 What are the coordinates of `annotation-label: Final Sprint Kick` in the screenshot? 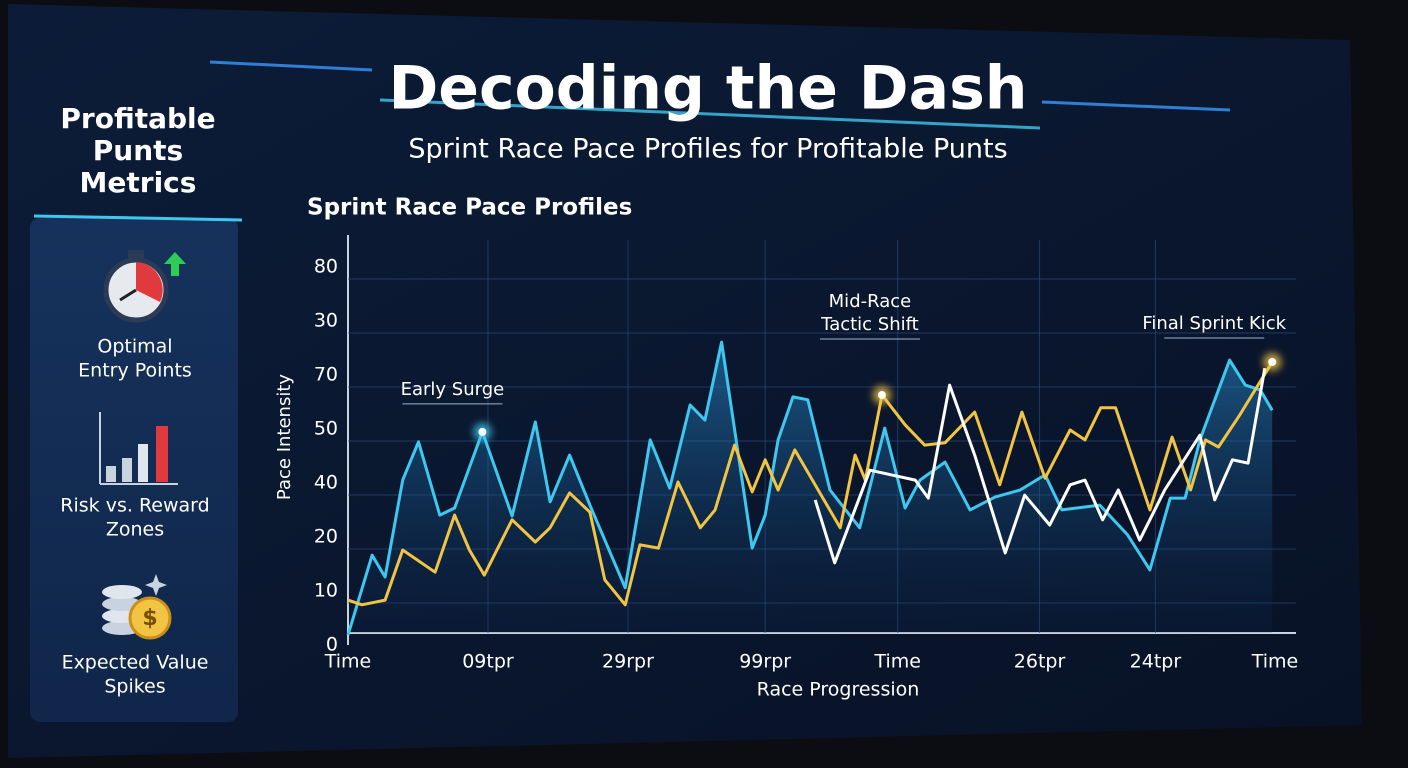 It's located at (1214, 323).